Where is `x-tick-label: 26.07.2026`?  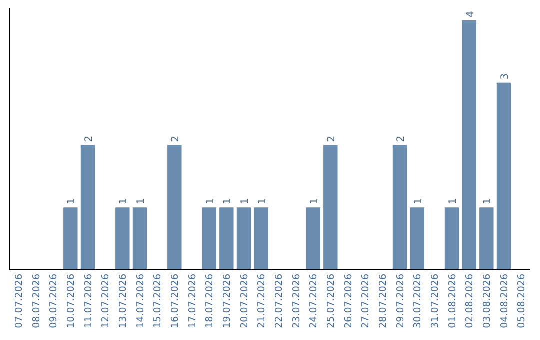 x-tick-label: 26.07.2026 is located at coordinates (348, 301).